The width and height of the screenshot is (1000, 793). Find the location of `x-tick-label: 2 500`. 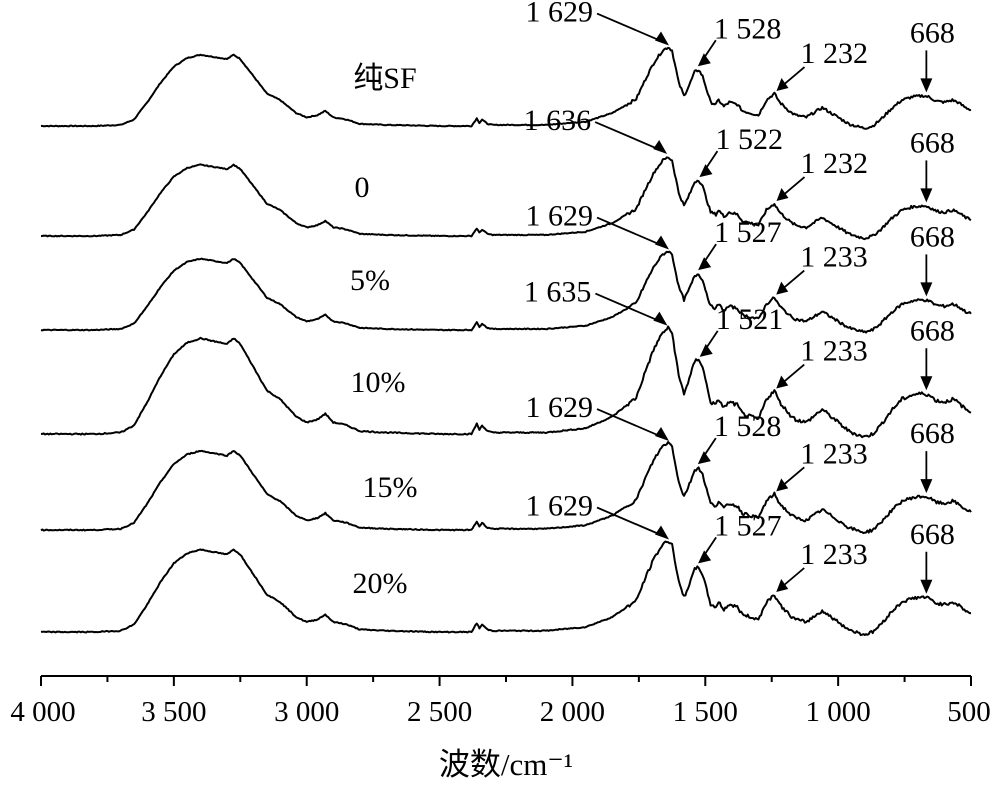

x-tick-label: 2 500 is located at coordinates (439, 712).